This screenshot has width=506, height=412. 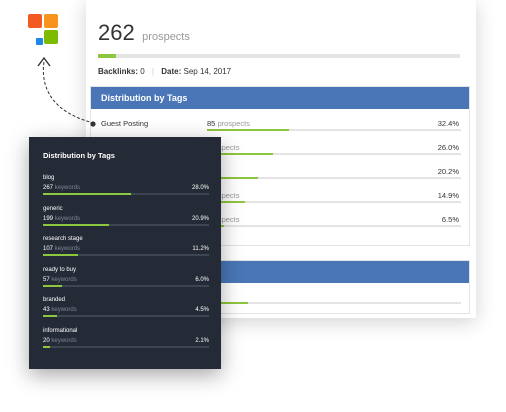 I want to click on dark-tag-percentage: 2.1%, so click(x=202, y=340).